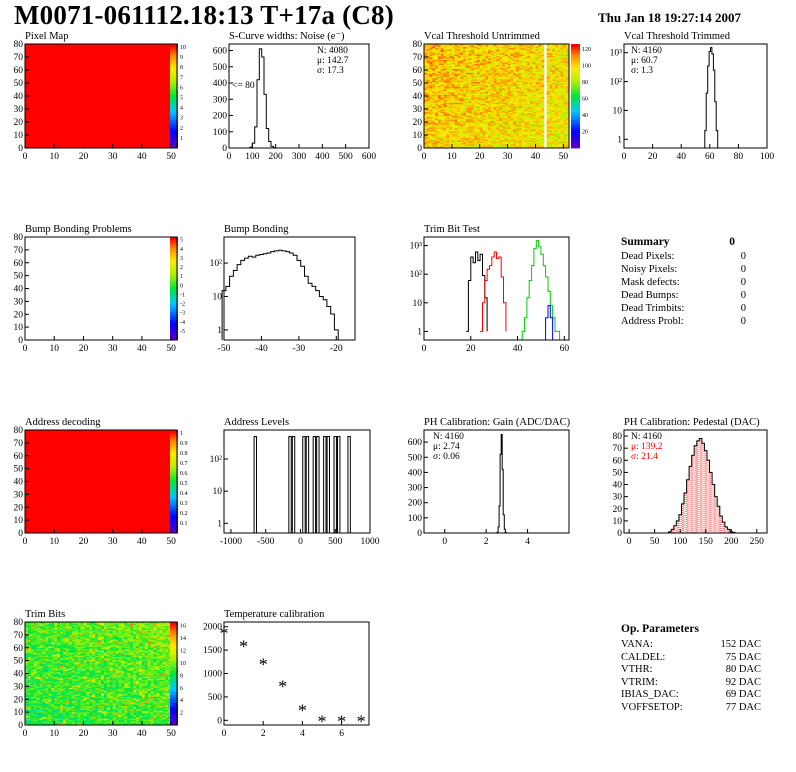  Describe the element at coordinates (184, 484) in the screenshot. I see `colorbar-tick-label: 0.5` at that location.